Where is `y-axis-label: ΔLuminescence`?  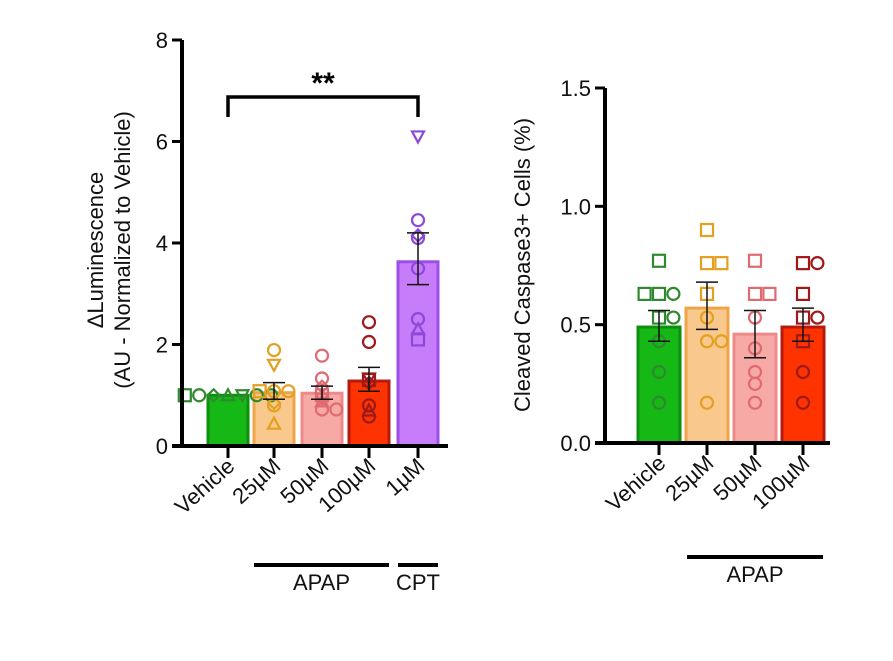
y-axis-label: ΔLuminescence is located at coordinates (95, 250).